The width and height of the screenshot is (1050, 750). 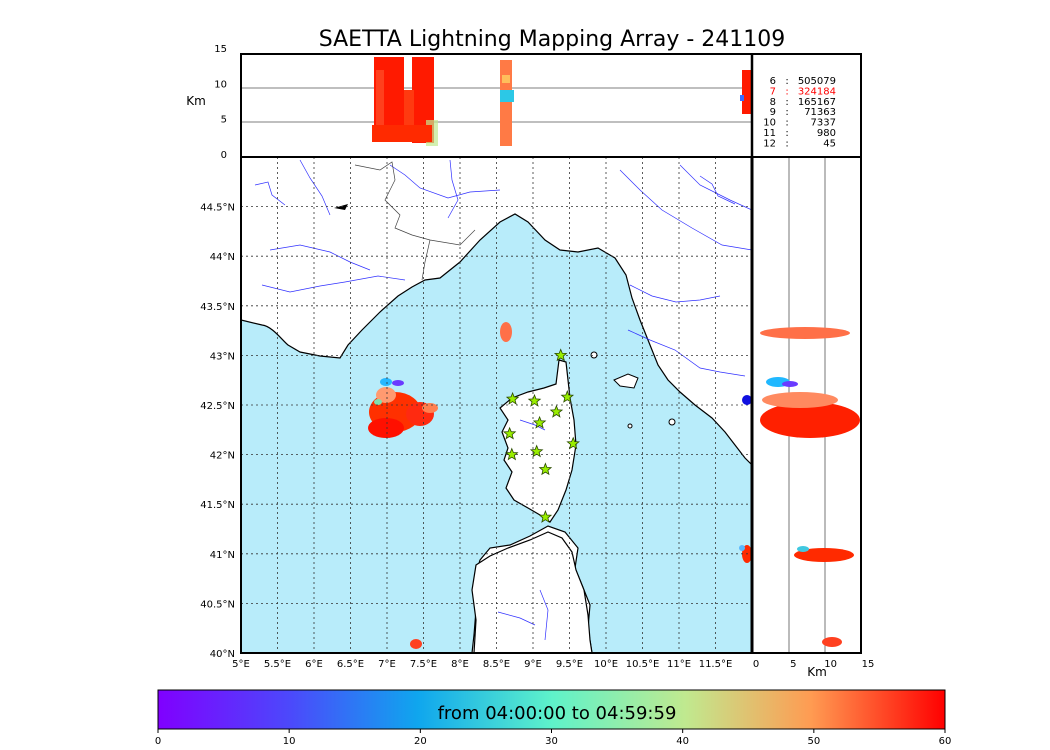 What do you see at coordinates (626, 381) in the screenshot?
I see `elba-island` at bounding box center [626, 381].